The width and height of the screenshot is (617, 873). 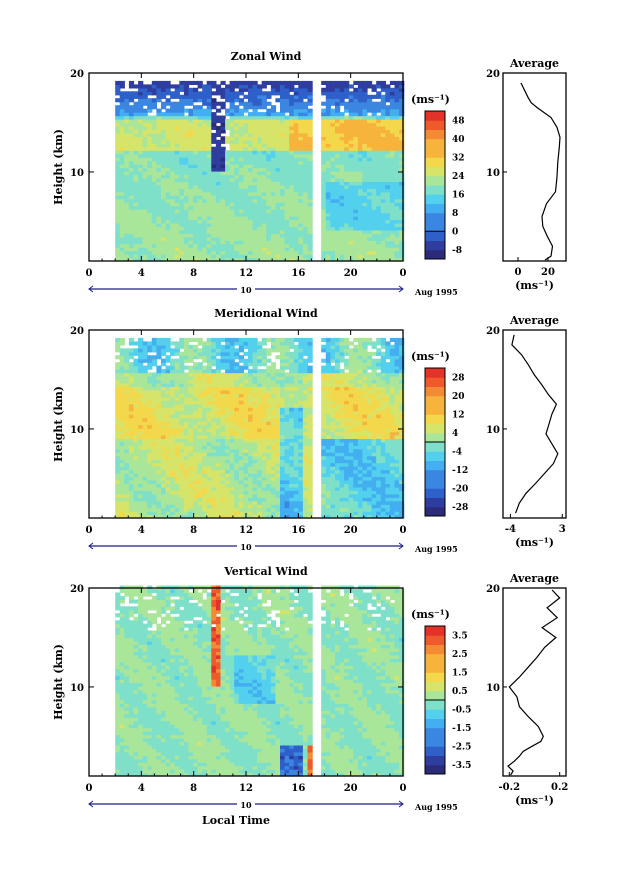 What do you see at coordinates (58, 424) in the screenshot?
I see `y-axis-label: Height (km)` at bounding box center [58, 424].